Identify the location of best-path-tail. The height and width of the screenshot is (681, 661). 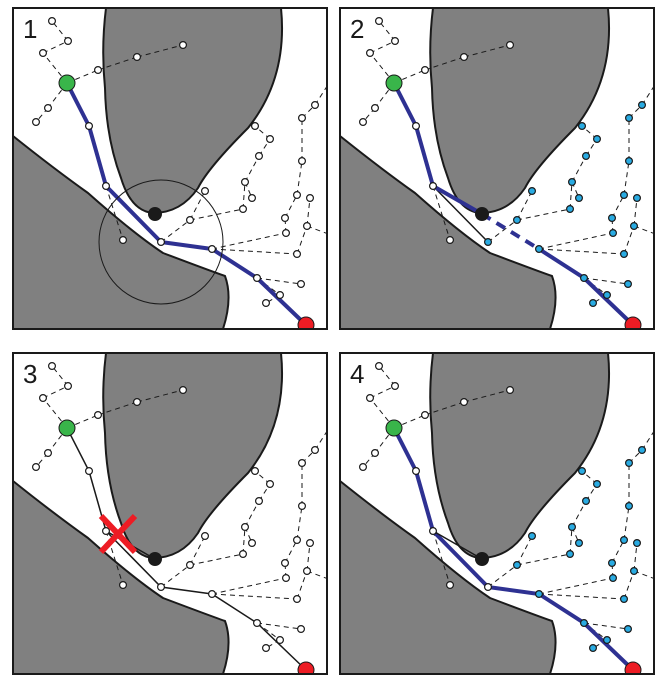
(561, 628).